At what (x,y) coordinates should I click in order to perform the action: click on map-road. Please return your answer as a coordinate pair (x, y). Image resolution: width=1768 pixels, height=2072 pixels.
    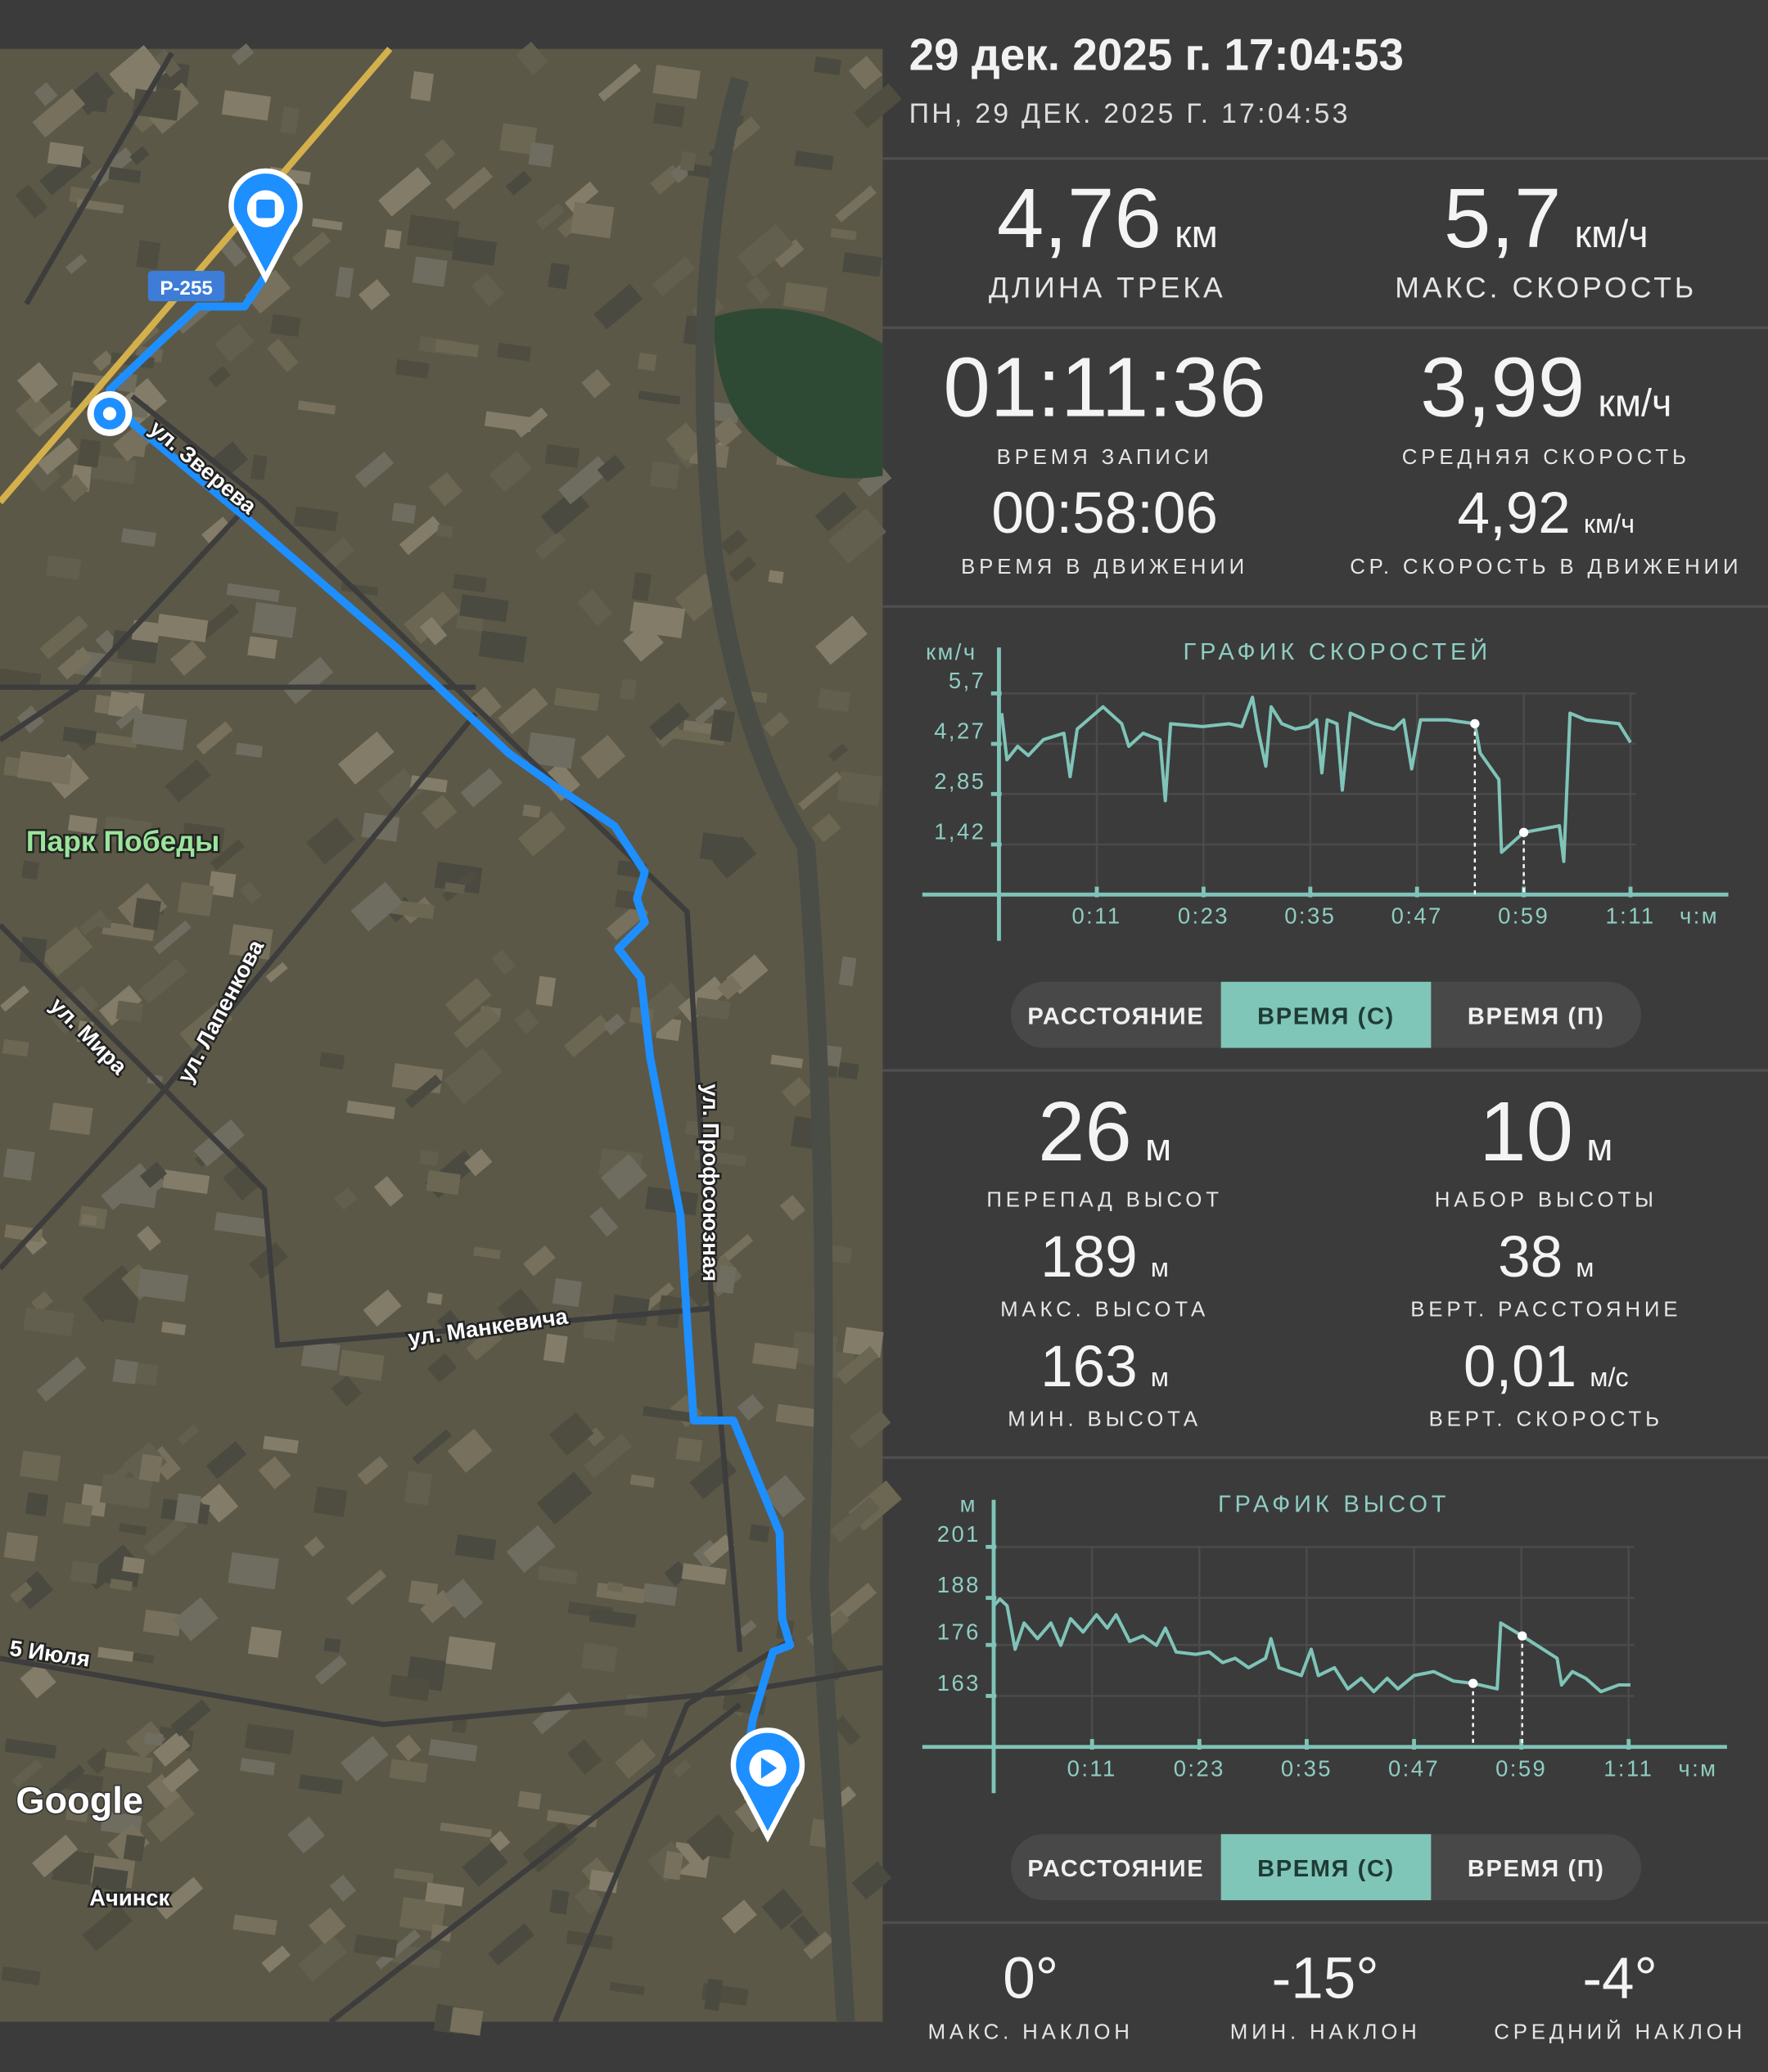
    Looking at the image, I should click on (239, 991).